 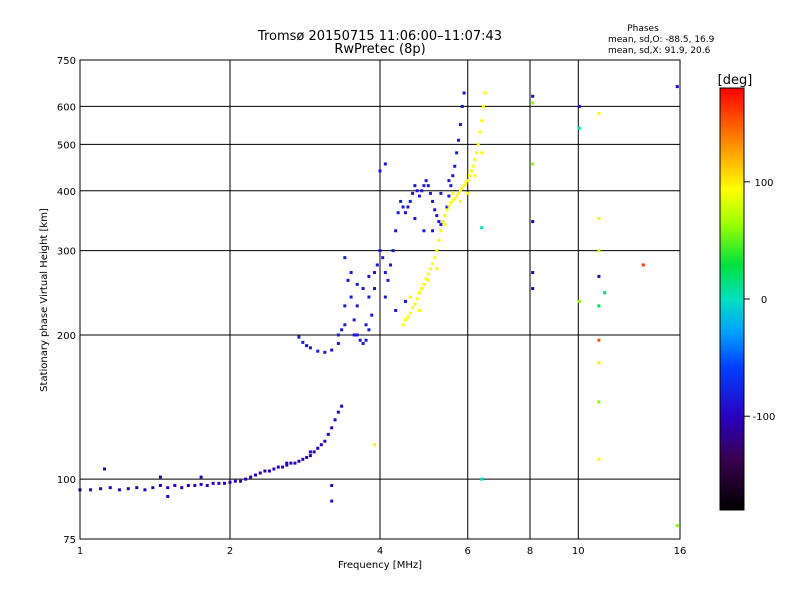 I want to click on x-tick-label: 10, so click(x=578, y=551).